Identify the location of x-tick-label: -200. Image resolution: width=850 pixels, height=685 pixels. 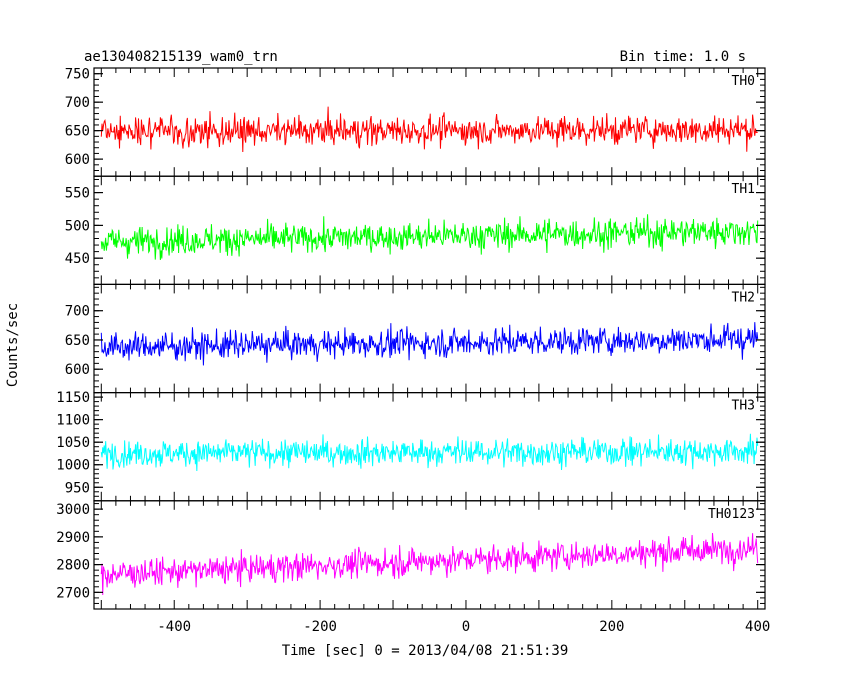
(320, 627).